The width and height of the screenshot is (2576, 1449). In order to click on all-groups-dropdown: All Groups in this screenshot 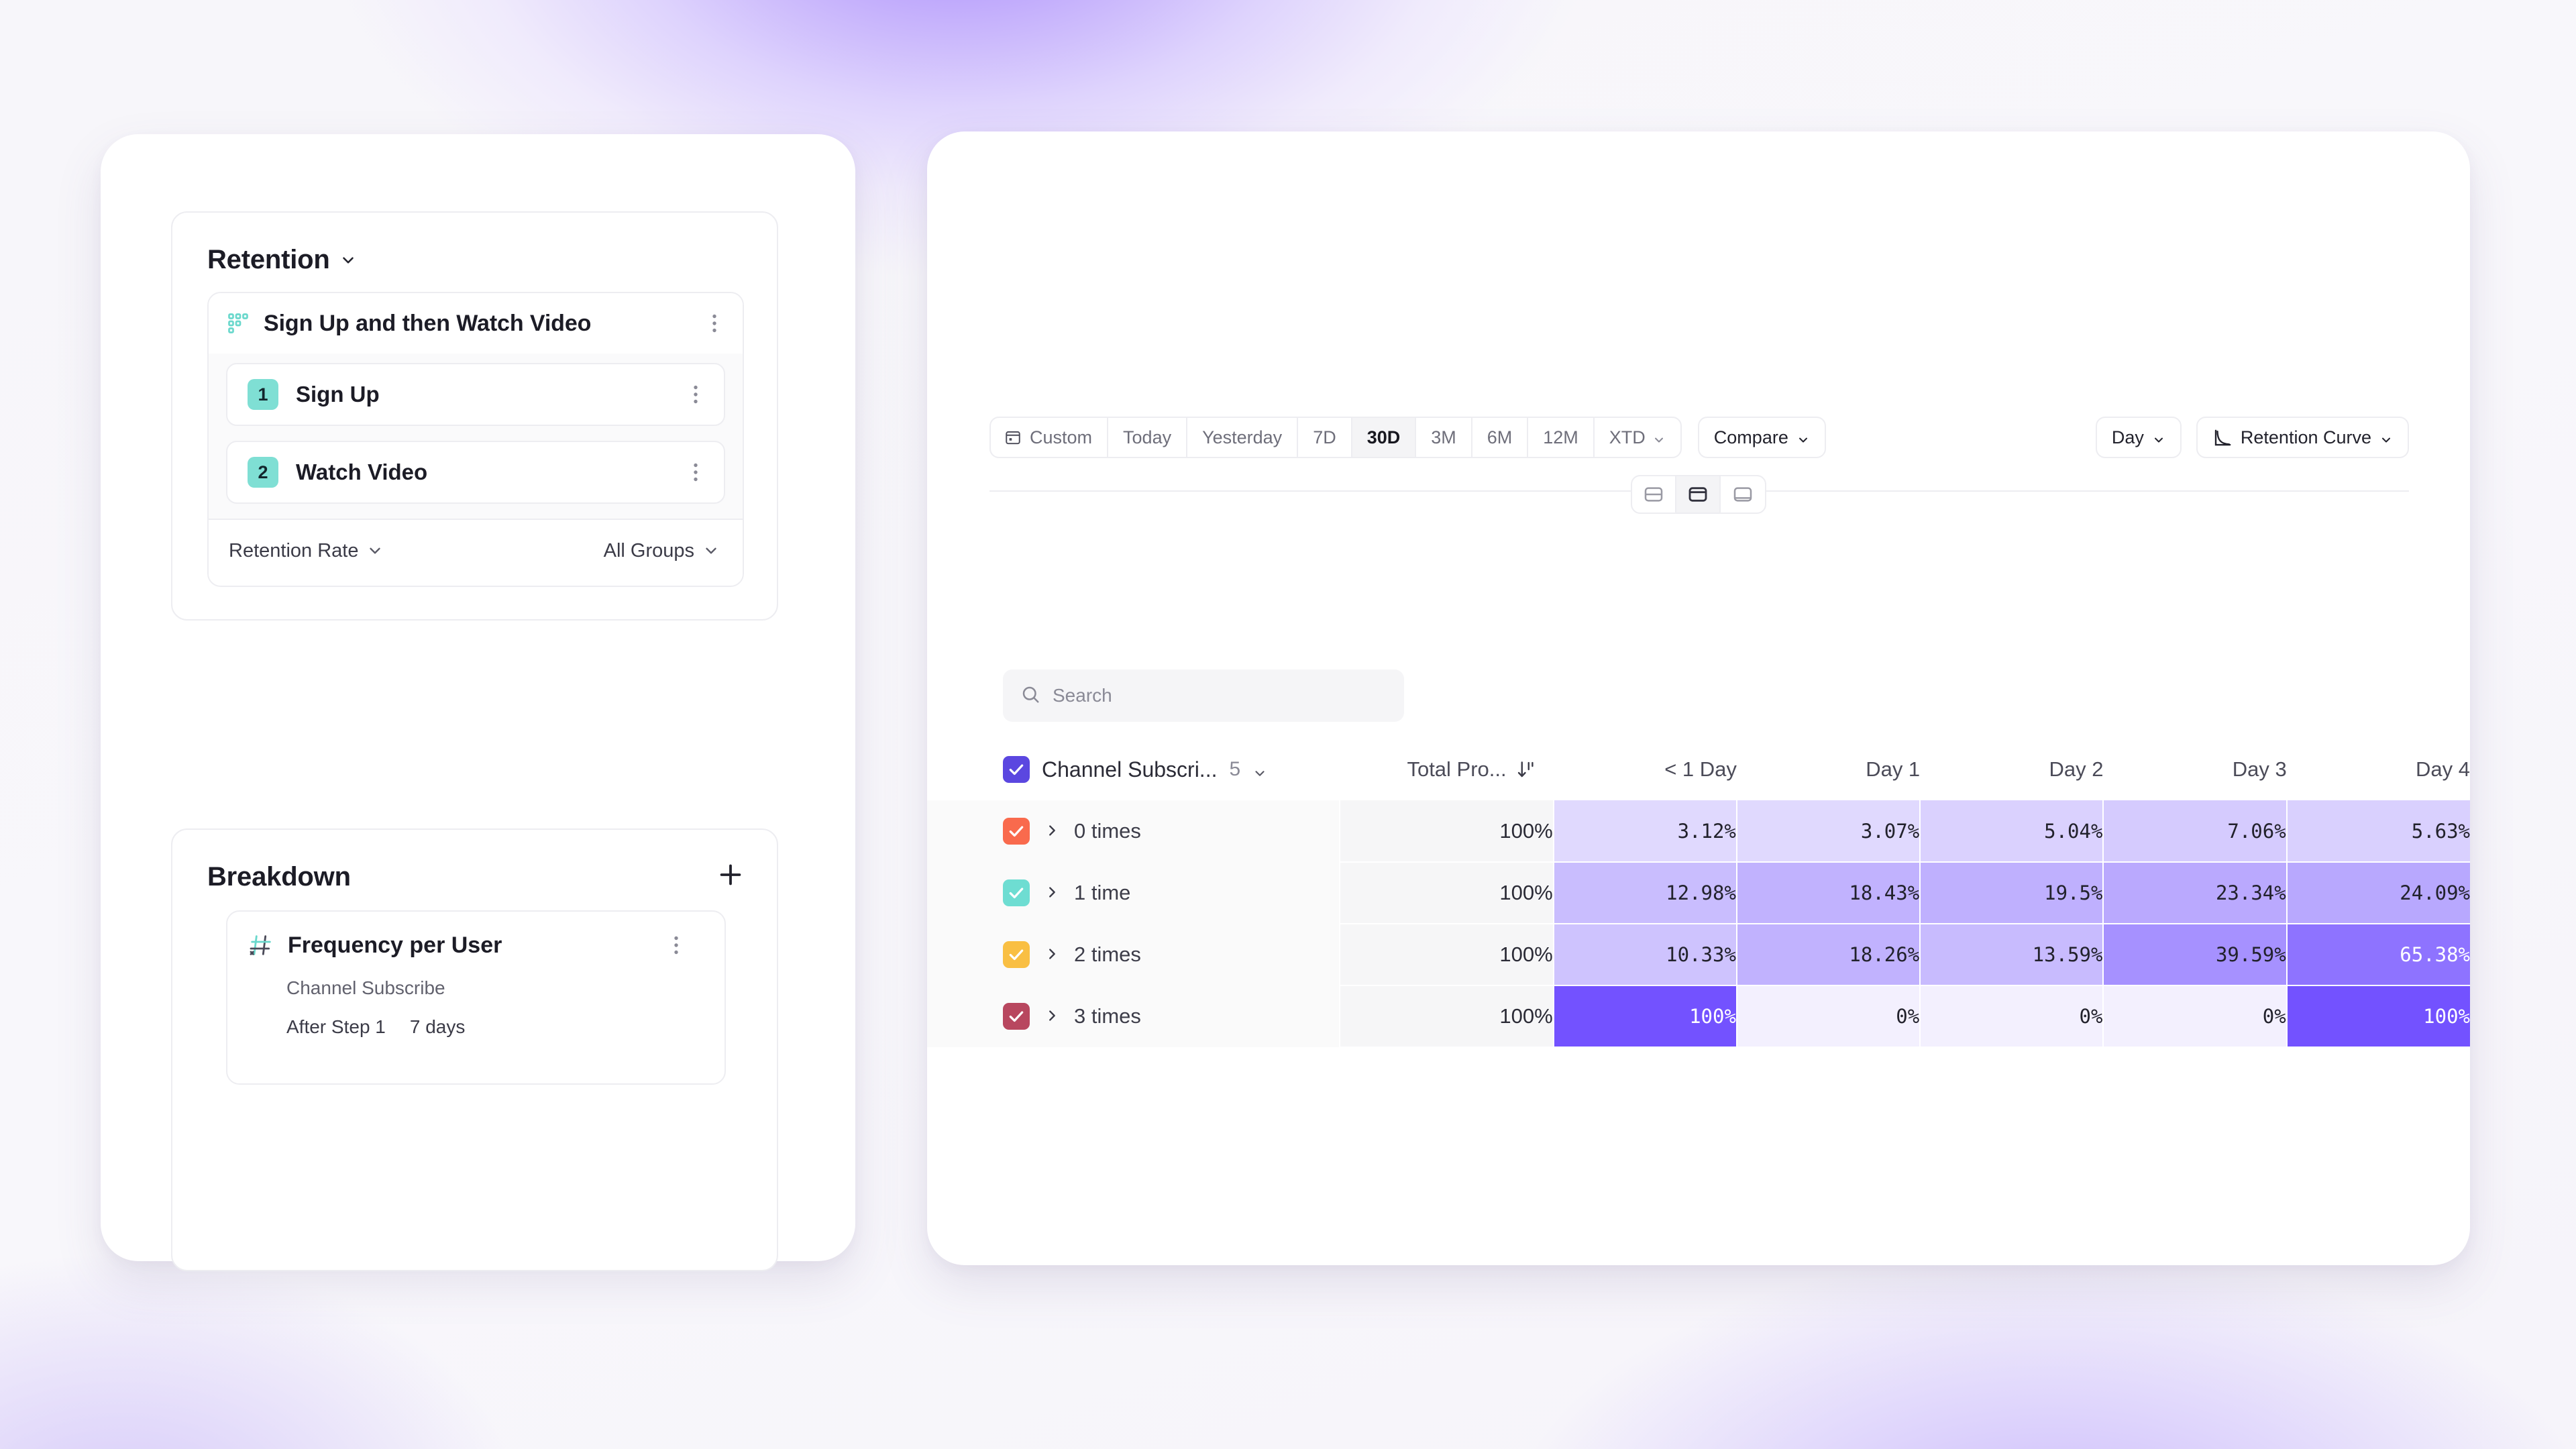, I will do `click(662, 551)`.